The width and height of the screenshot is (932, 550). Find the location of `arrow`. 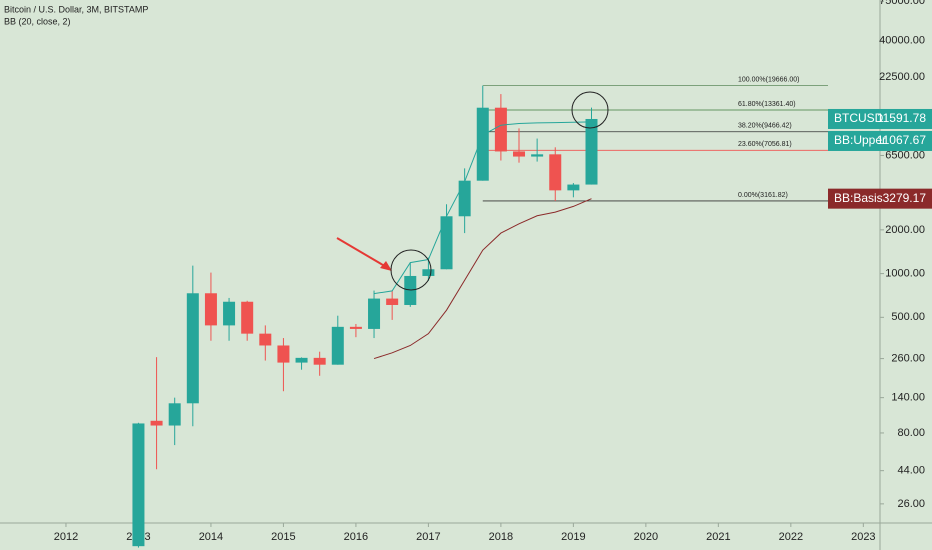

arrow is located at coordinates (362, 253).